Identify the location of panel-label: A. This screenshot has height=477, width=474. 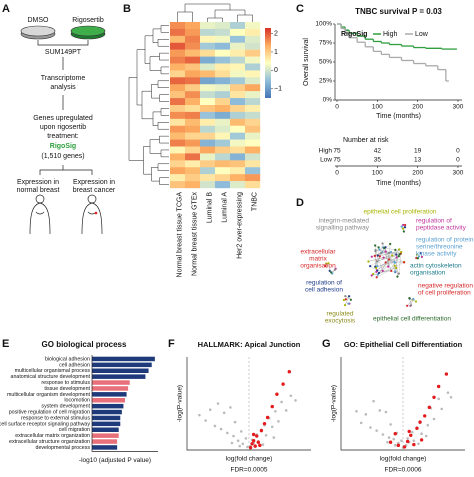
(6, 9).